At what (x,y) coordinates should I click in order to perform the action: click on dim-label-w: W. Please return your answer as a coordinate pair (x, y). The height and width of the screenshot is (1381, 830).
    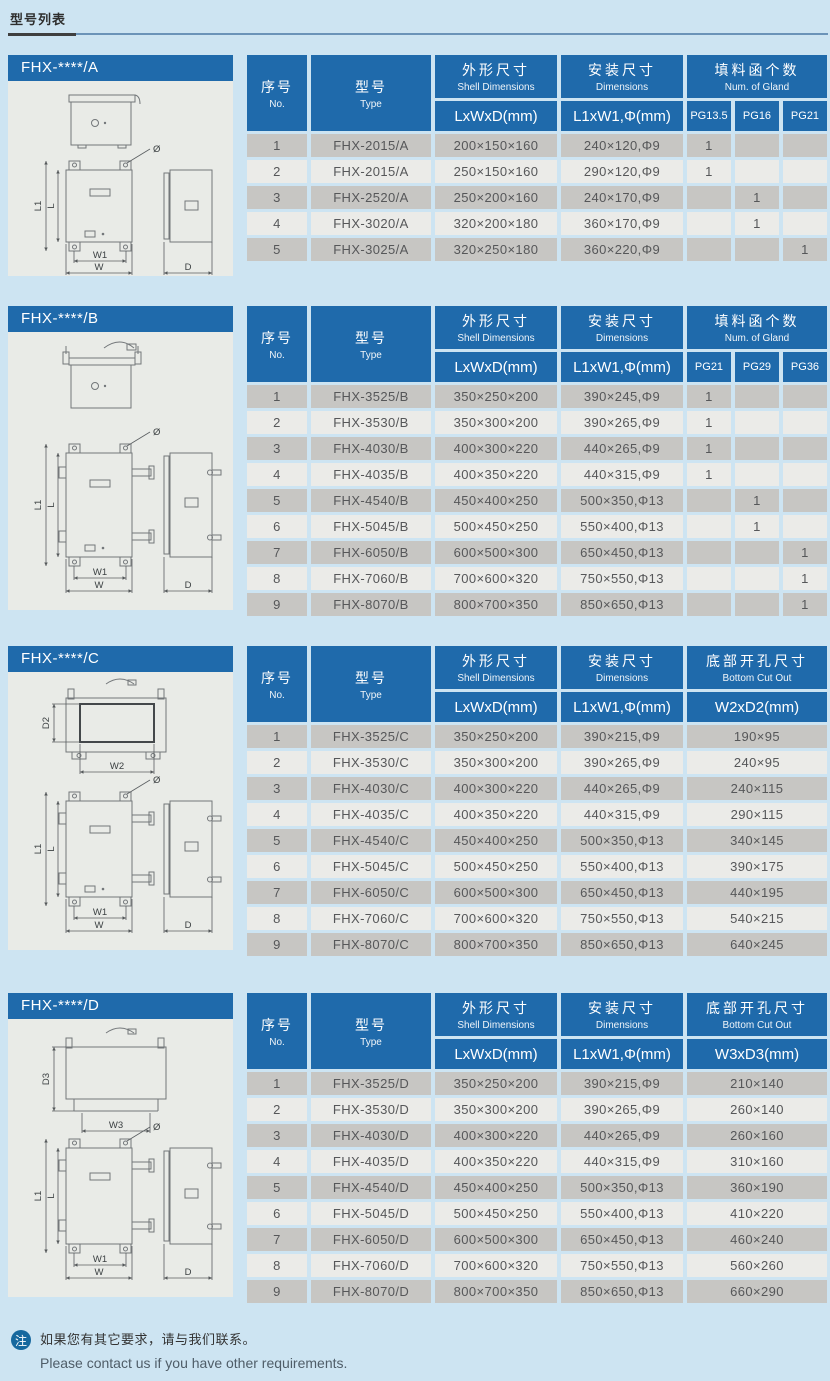
    Looking at the image, I should click on (99, 925).